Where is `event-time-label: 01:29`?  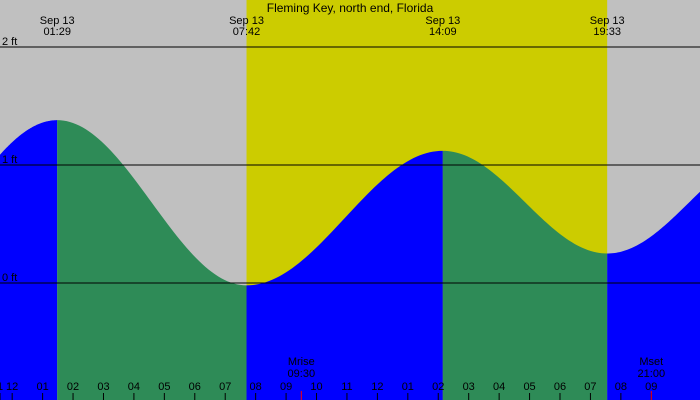 event-time-label: 01:29 is located at coordinates (57, 32).